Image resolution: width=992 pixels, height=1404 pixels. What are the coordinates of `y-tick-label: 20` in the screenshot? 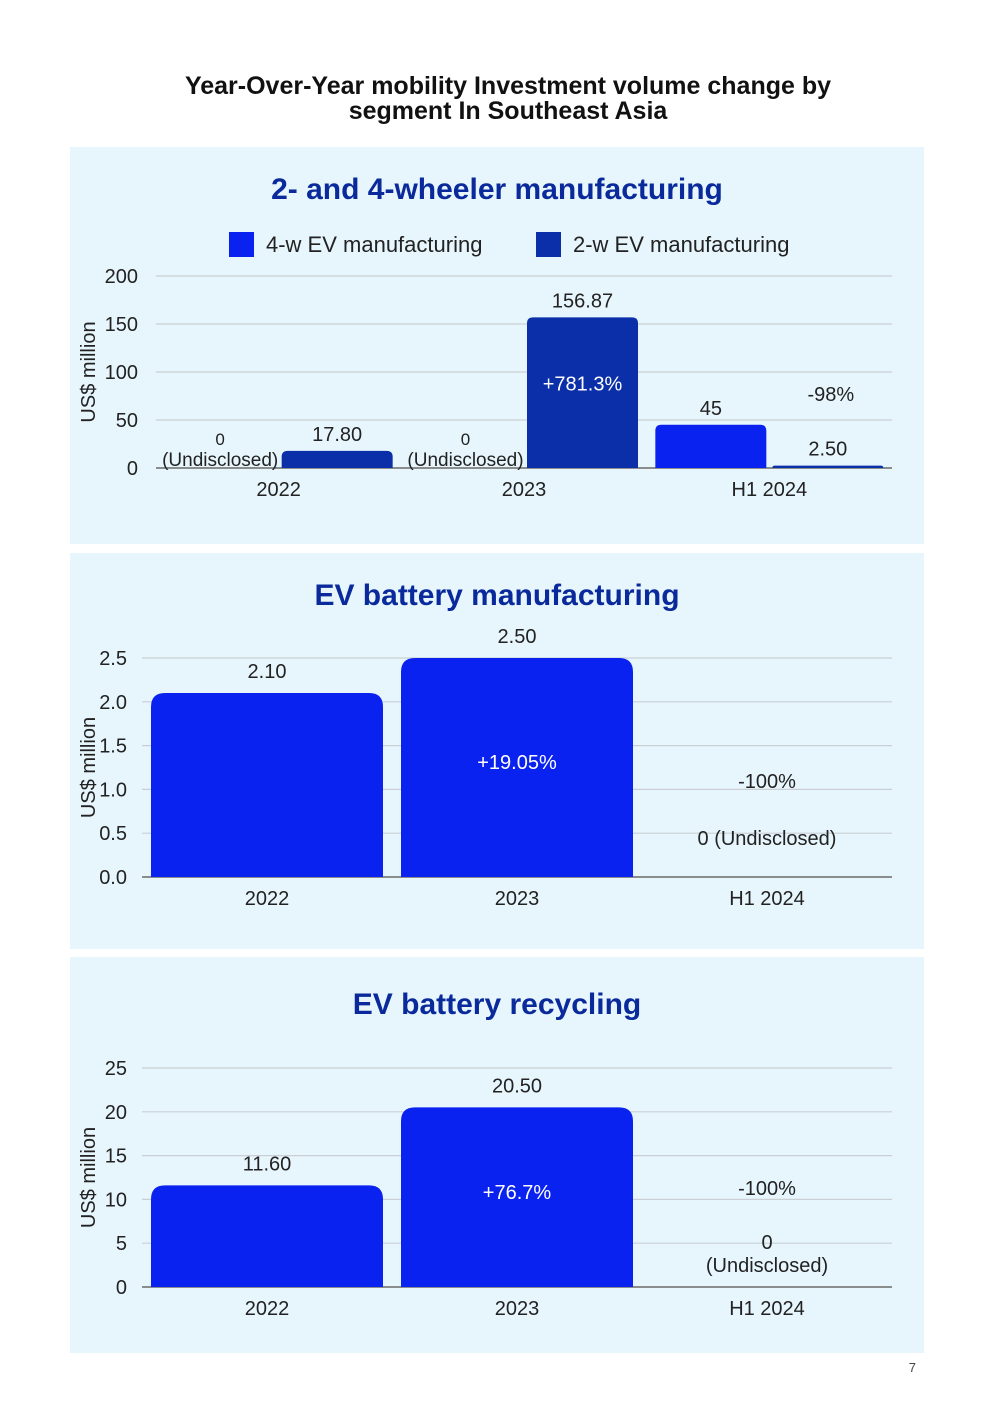 It's located at (116, 1113).